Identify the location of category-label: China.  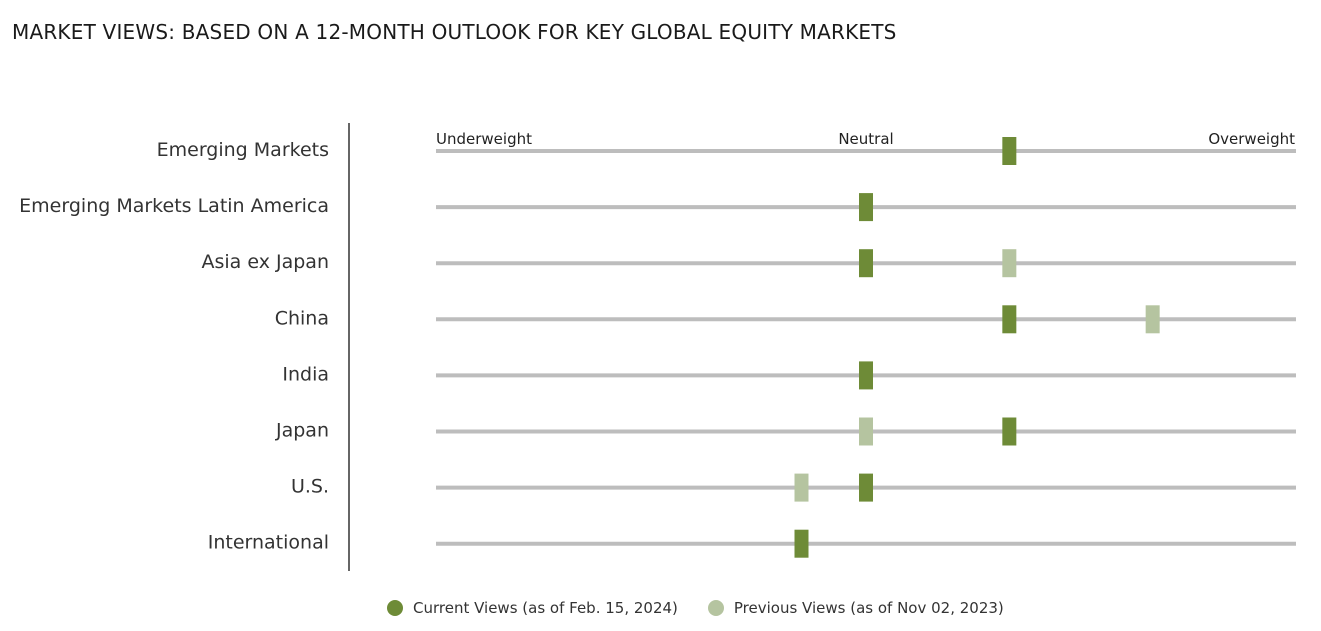
(302, 318).